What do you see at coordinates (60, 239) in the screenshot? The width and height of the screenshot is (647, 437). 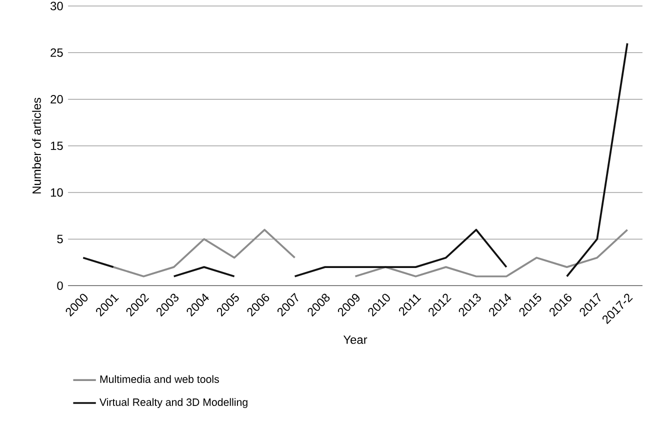 I see `y-tick-label: 5` at bounding box center [60, 239].